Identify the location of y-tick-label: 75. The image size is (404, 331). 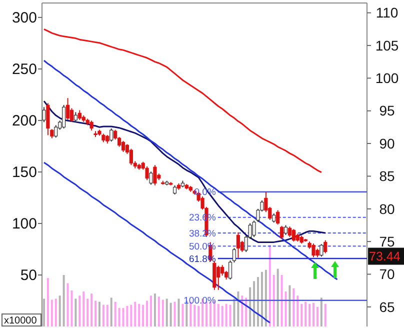
(387, 241).